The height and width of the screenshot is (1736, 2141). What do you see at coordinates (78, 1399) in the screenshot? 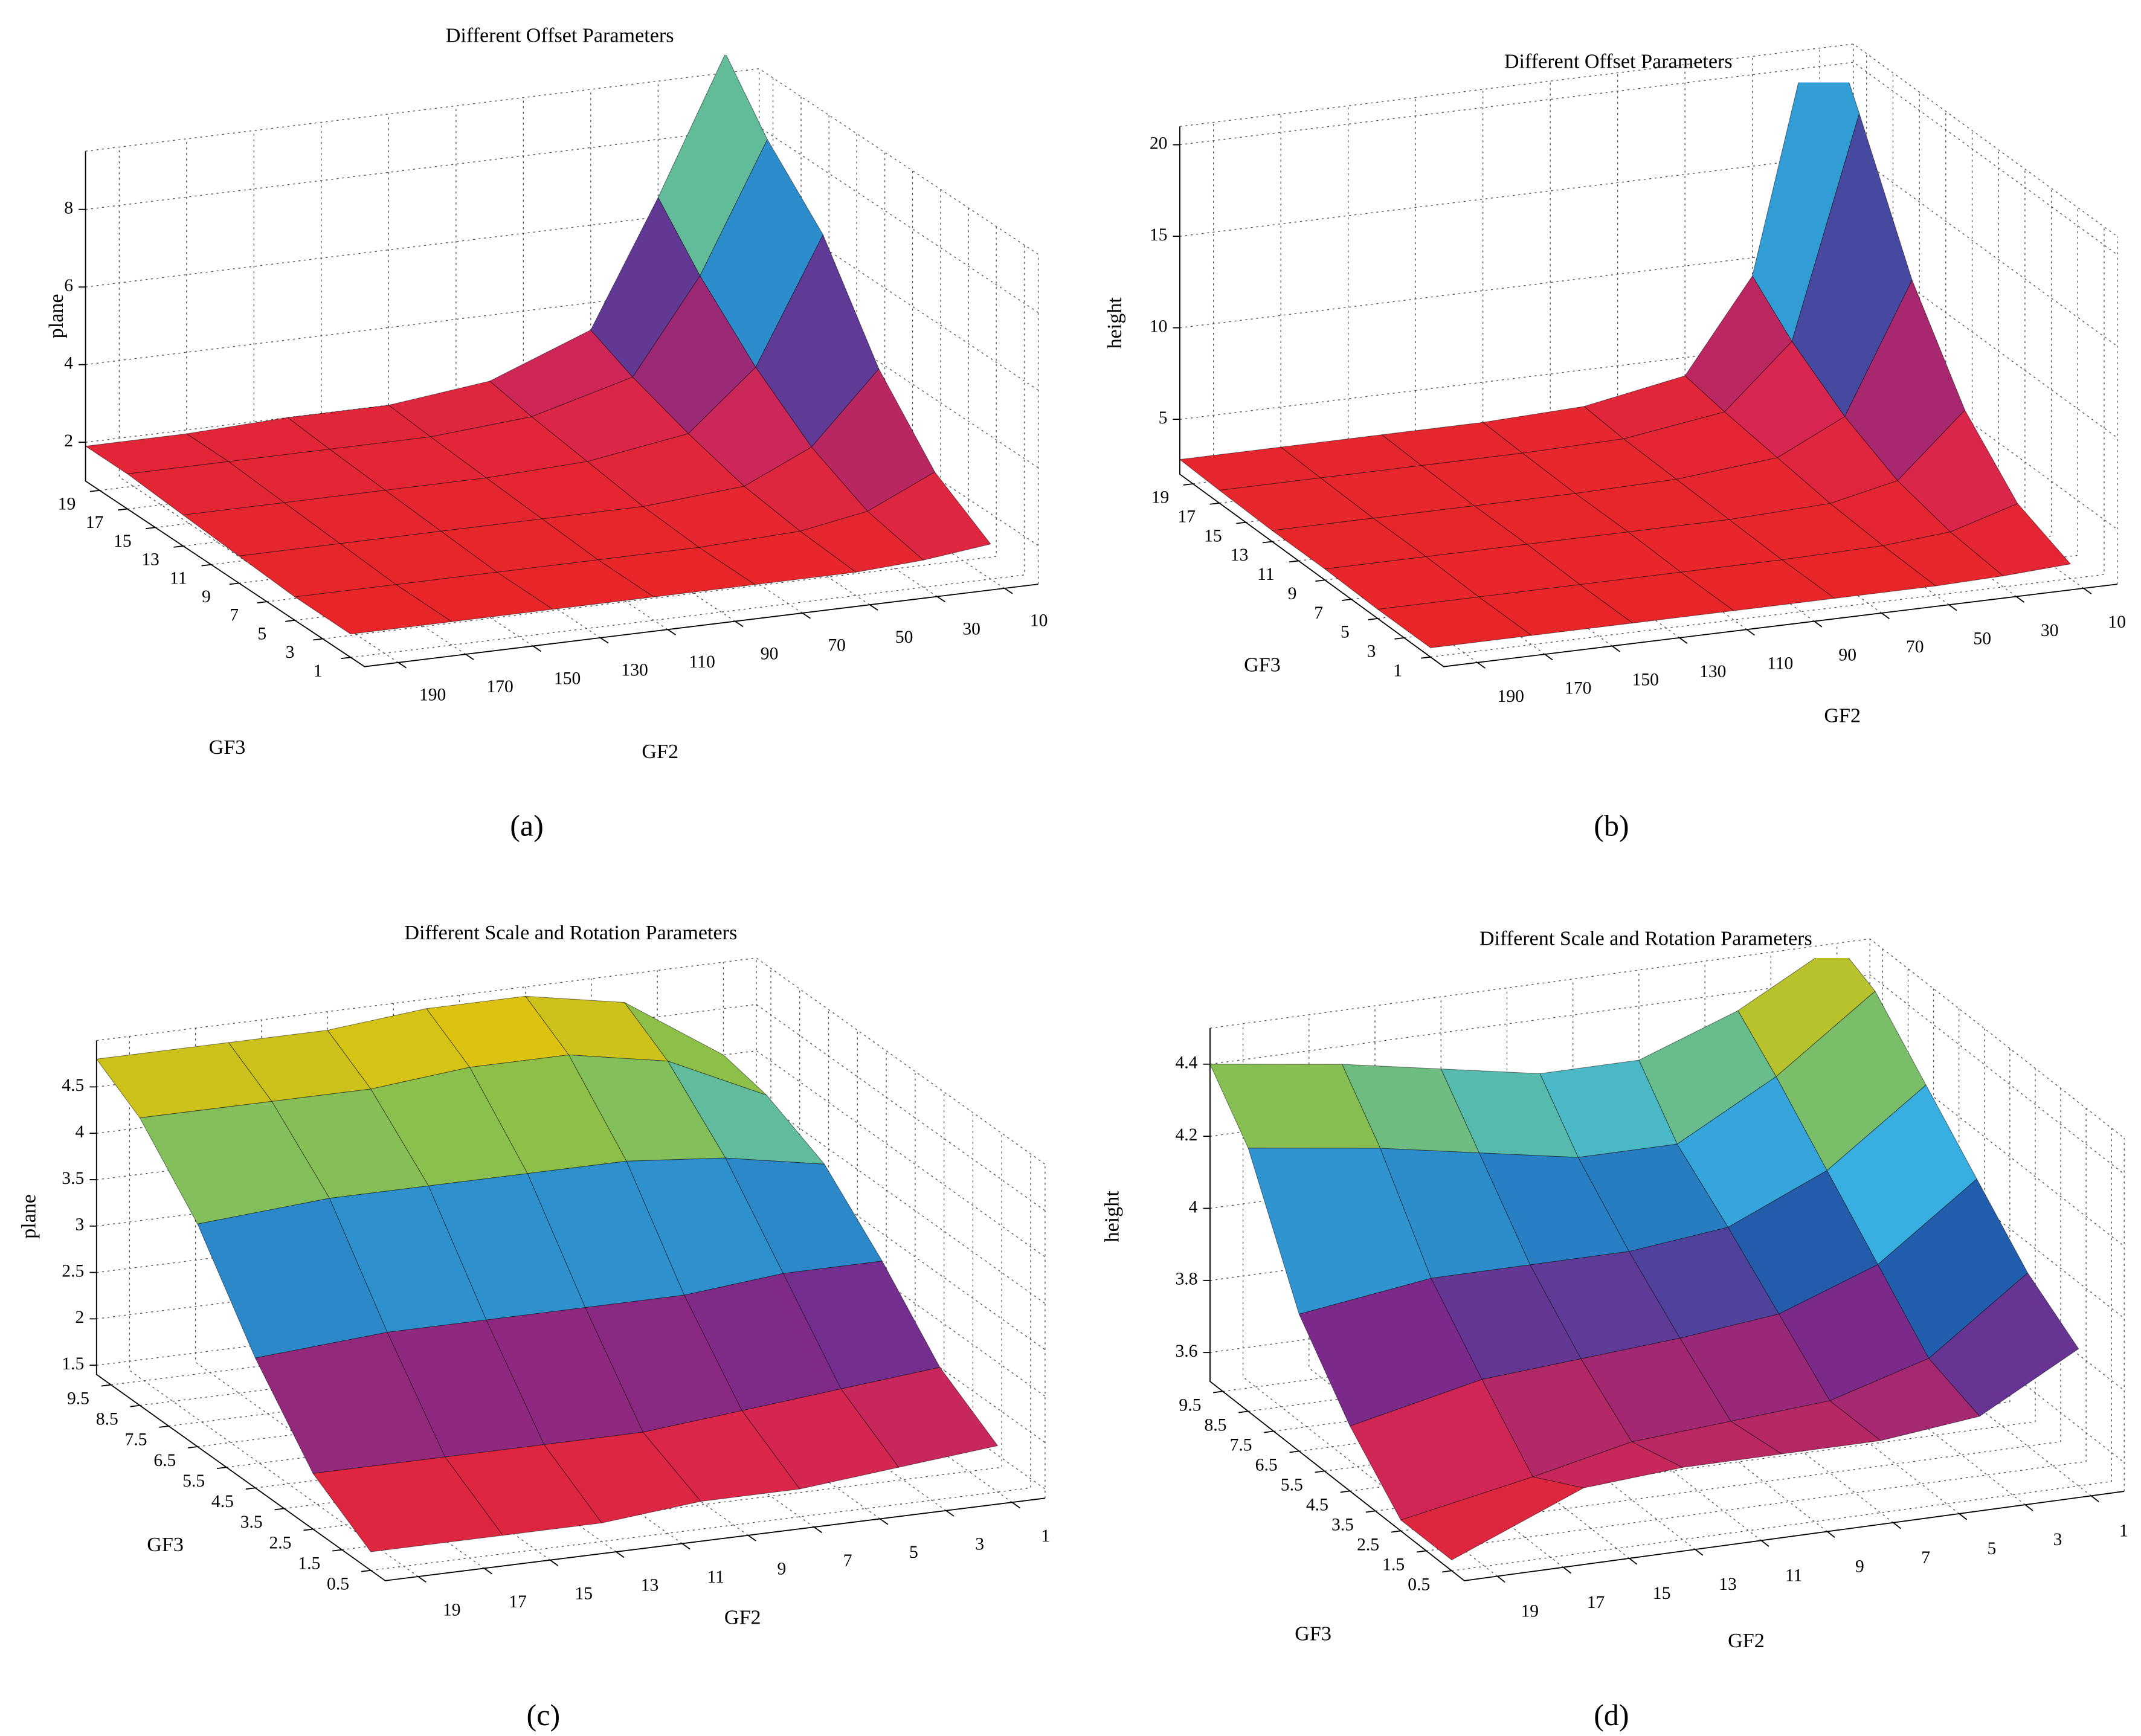
I see `y-tick-label: 9.5` at bounding box center [78, 1399].